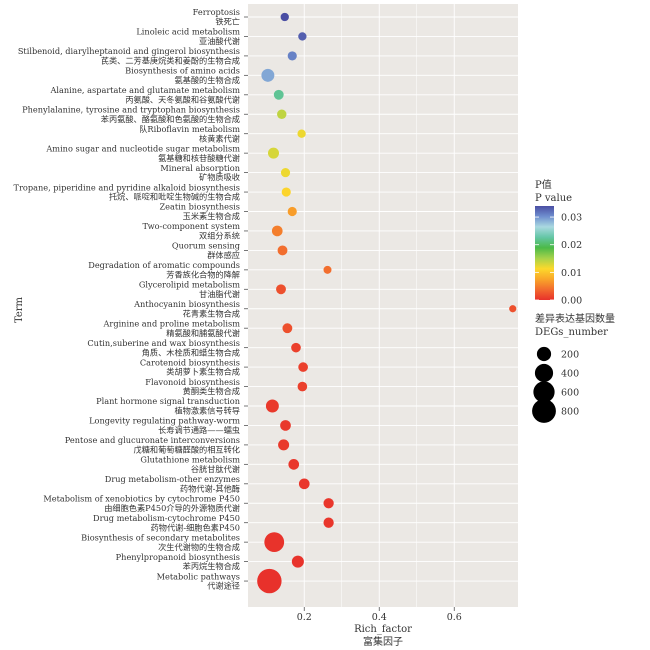 The image size is (650, 650). What do you see at coordinates (182, 71) in the screenshot?
I see `term-label-en: Biosynthesis of amino acids` at bounding box center [182, 71].